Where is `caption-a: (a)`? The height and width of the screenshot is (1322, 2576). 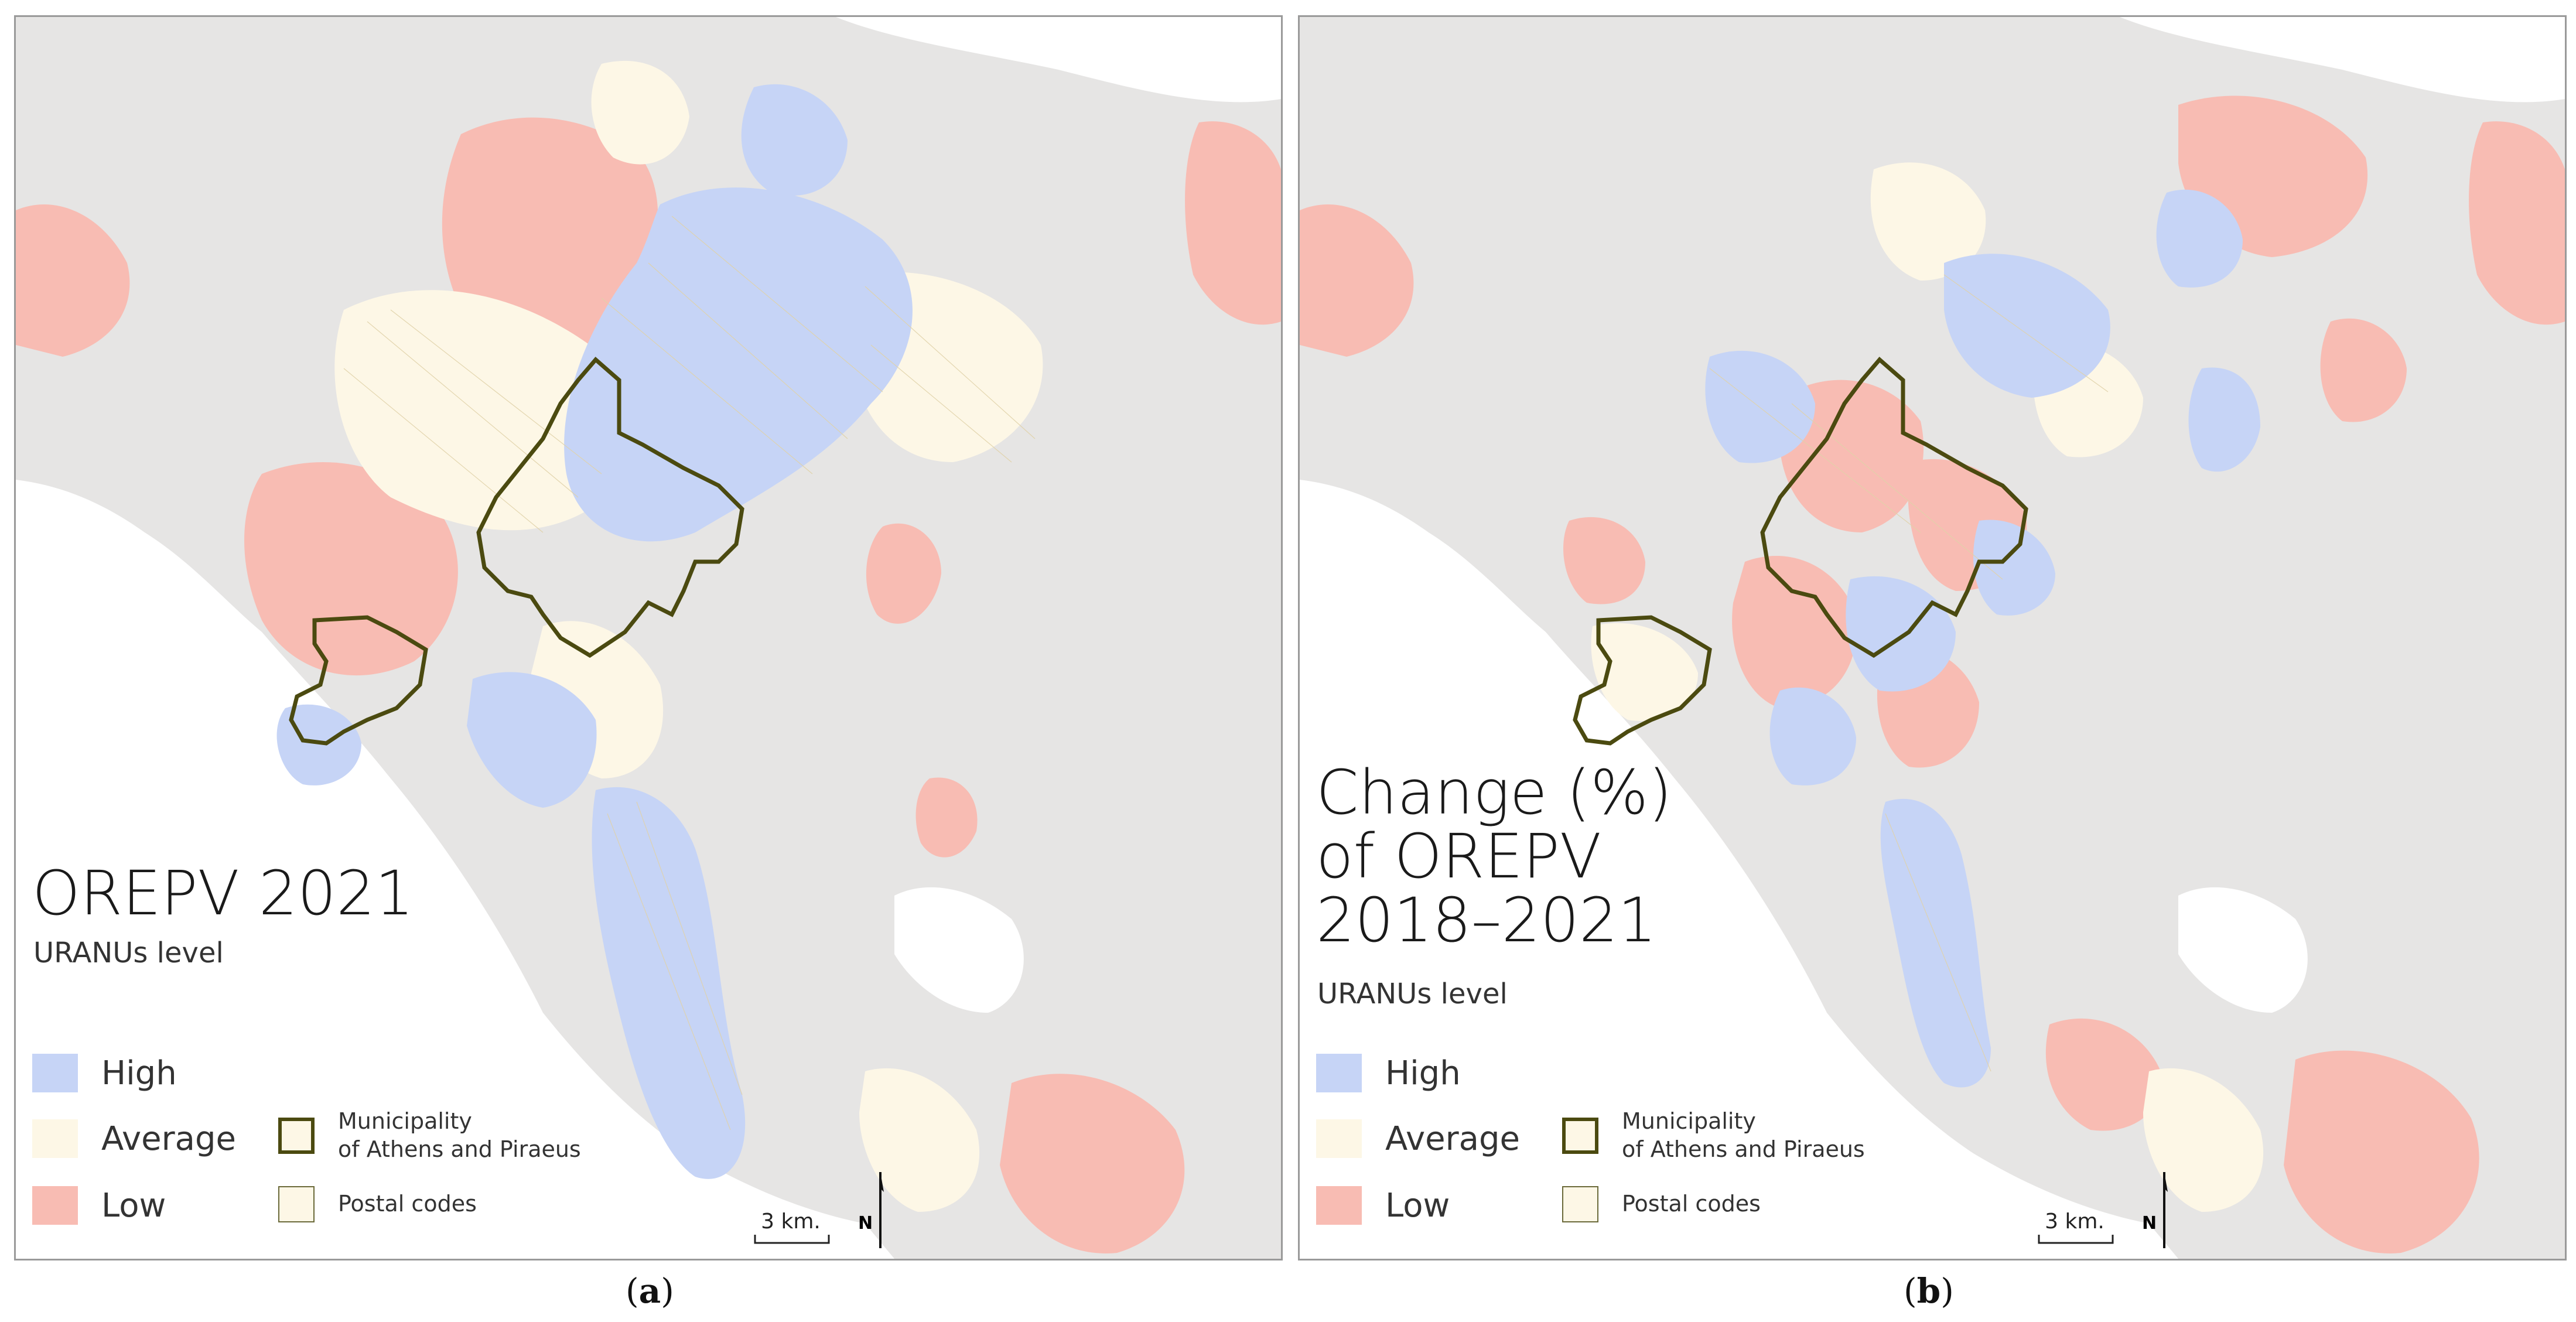
caption-a: (a) is located at coordinates (650, 1291).